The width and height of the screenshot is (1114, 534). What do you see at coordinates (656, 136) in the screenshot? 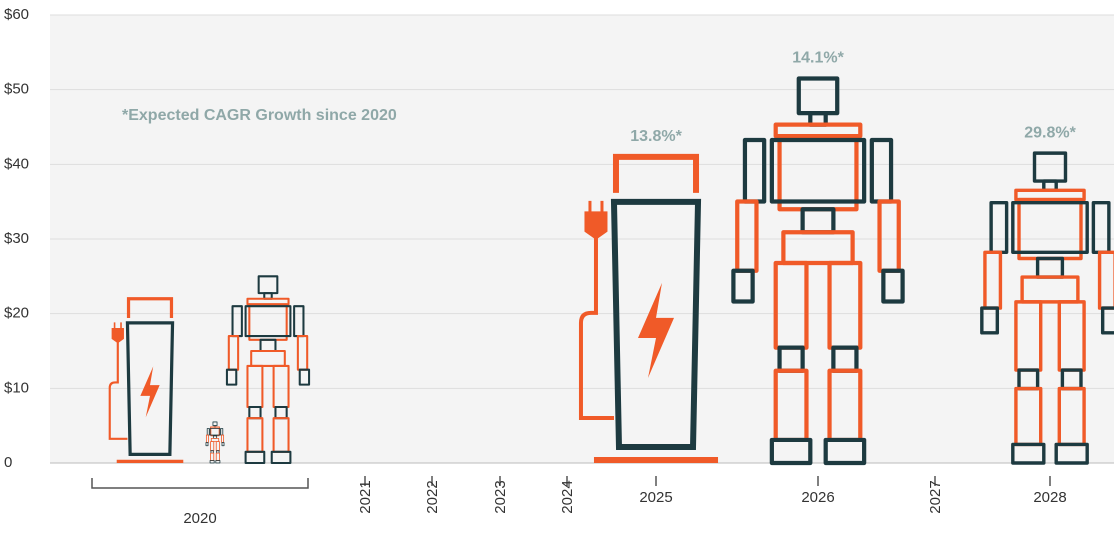
I see `annotation: 13.8%*` at bounding box center [656, 136].